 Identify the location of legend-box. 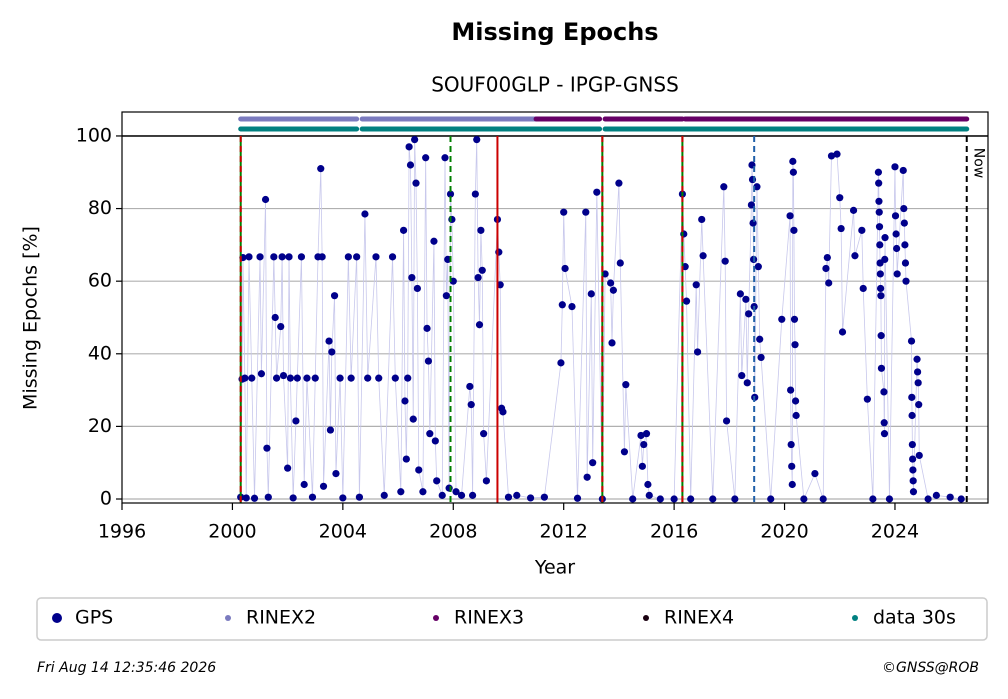
(512, 619).